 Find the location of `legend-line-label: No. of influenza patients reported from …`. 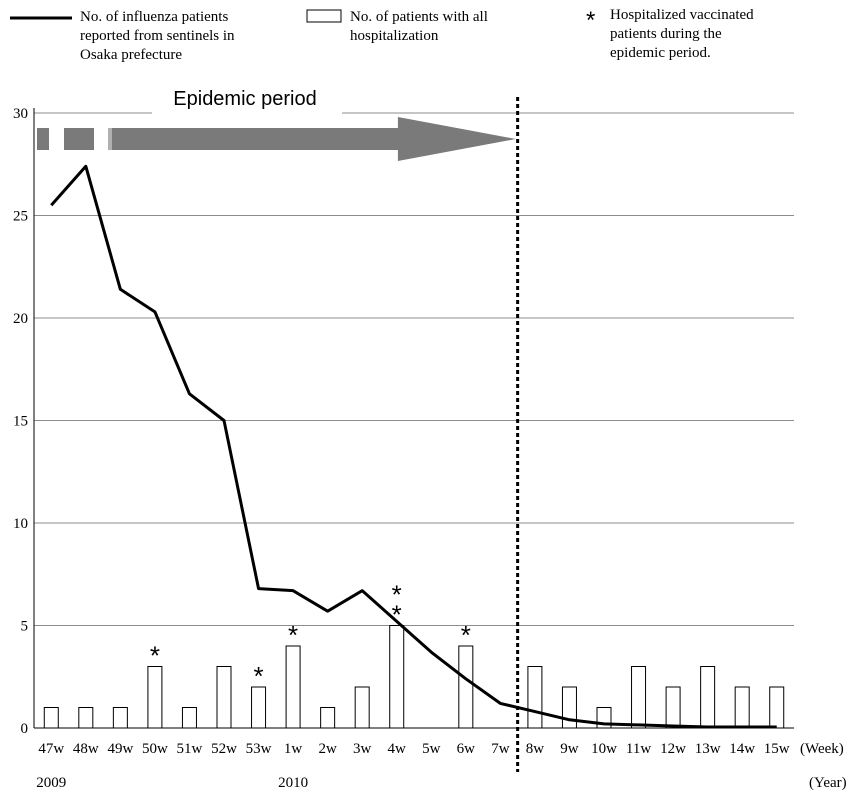

legend-line-label: No. of influenza patients reported from … is located at coordinates (159, 36).